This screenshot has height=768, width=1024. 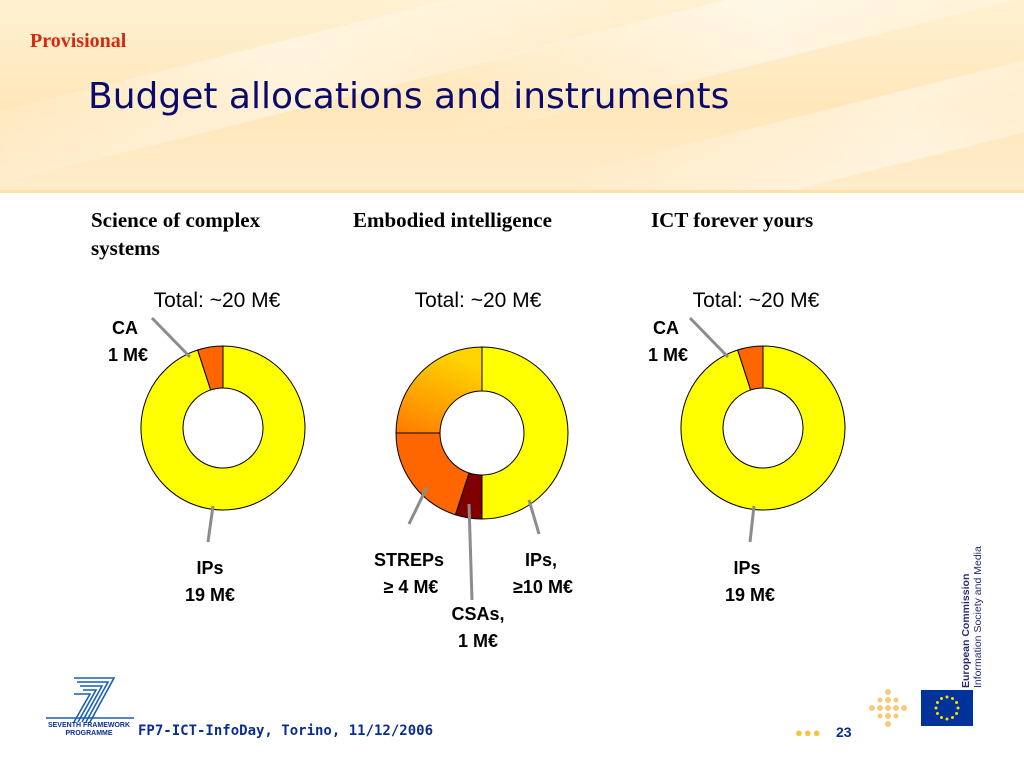 I want to click on provisional-label: Provisional, so click(x=78, y=41).